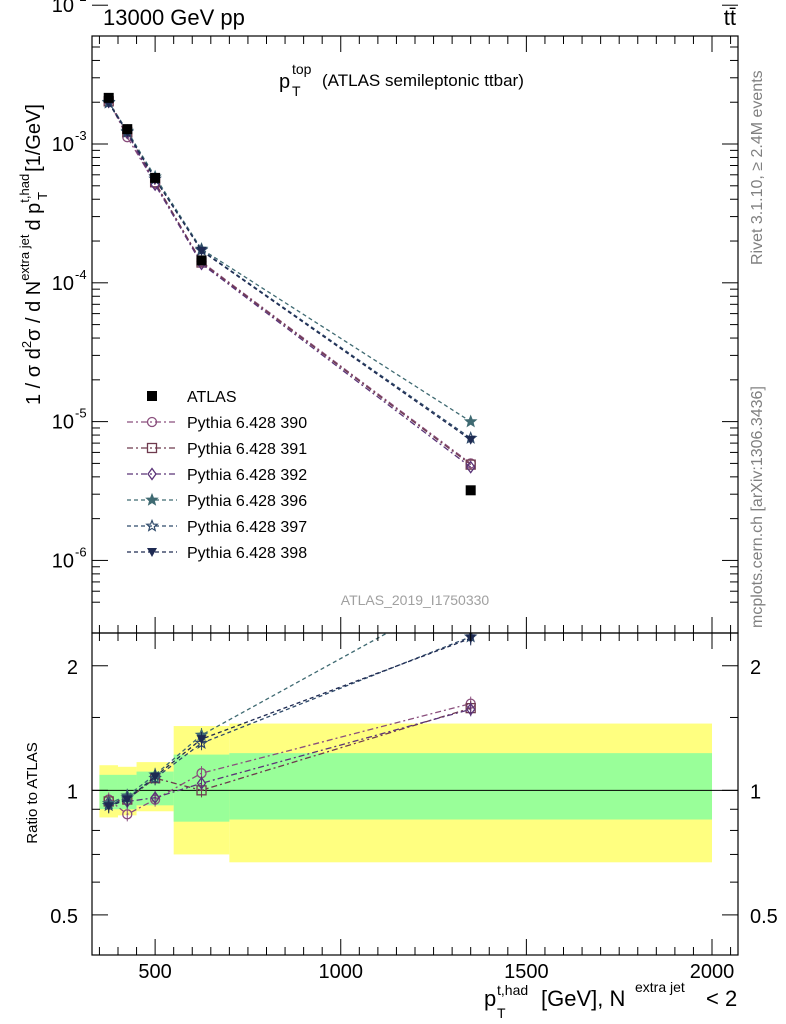 The height and width of the screenshot is (1024, 786). Describe the element at coordinates (247, 449) in the screenshot. I see `legend-label: Pythia 6.428 391` at that location.